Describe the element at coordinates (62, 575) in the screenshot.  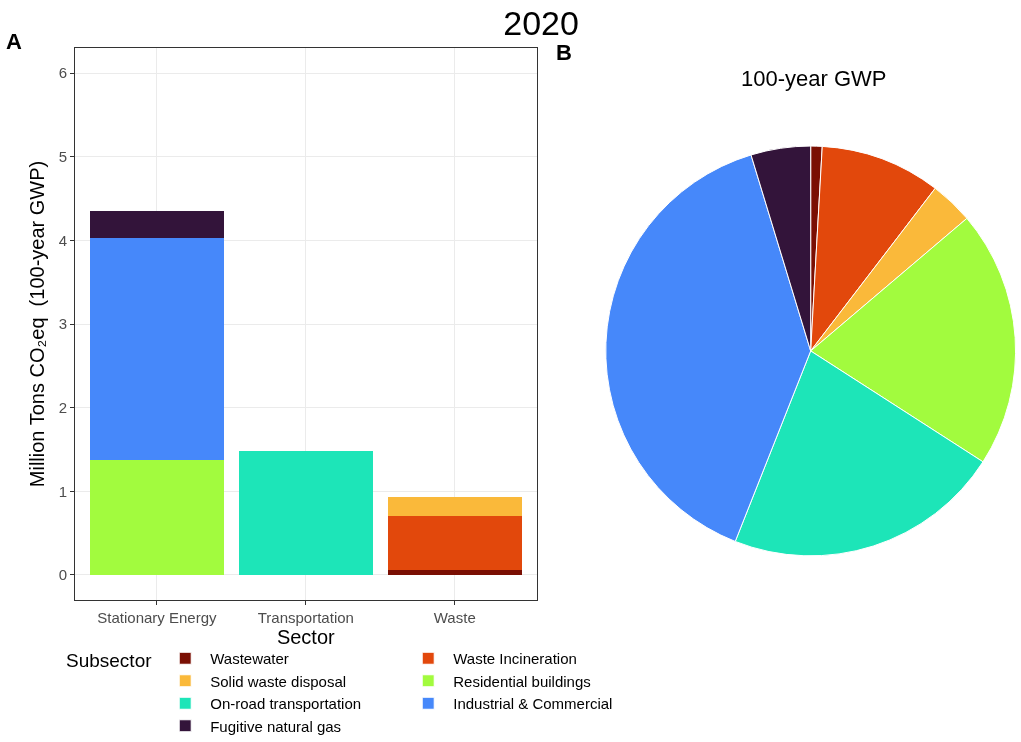
I see `y-tick-label: 0` at that location.